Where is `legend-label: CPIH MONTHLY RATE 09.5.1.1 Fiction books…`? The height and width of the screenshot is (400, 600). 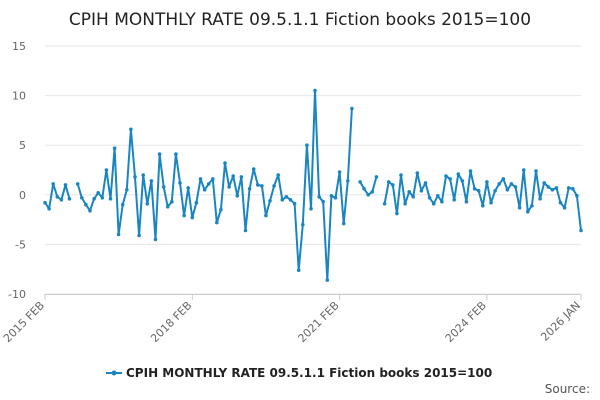 legend-label: CPIH MONTHLY RATE 09.5.1.1 Fiction books… is located at coordinates (309, 373).